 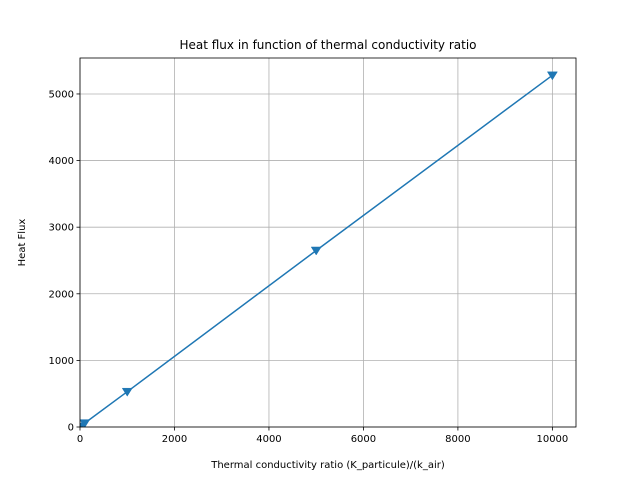 What do you see at coordinates (61, 361) in the screenshot?
I see `y-tick-label: 1000` at bounding box center [61, 361].